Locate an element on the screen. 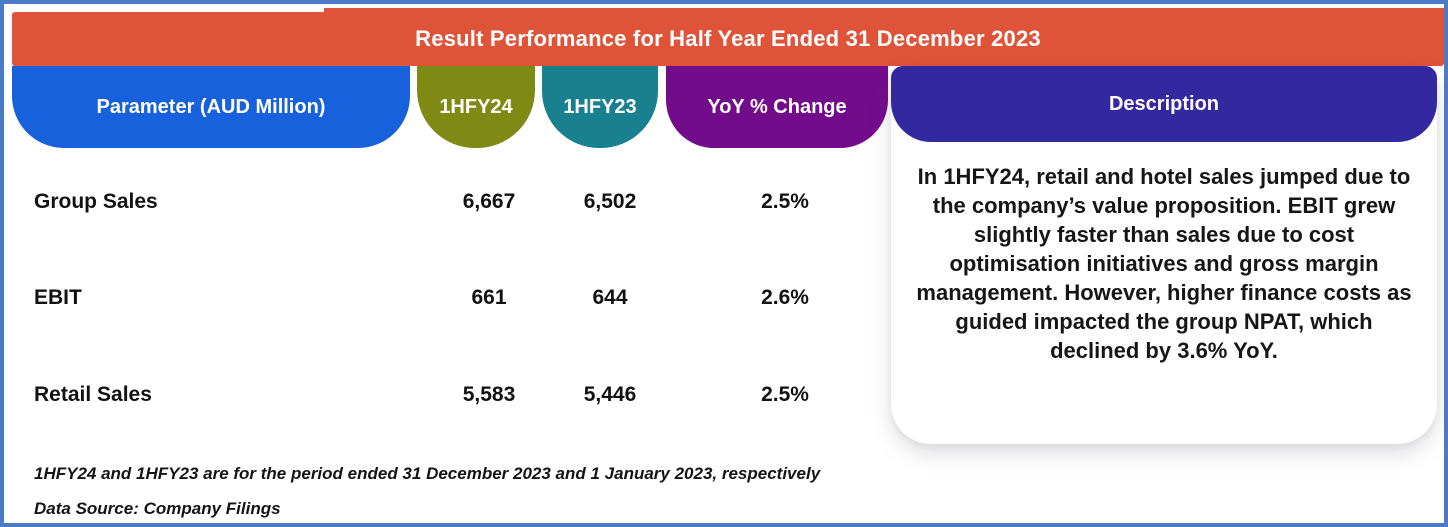 The image size is (1448, 527). column-header-1hfy23: 1HFY23 is located at coordinates (600, 107).